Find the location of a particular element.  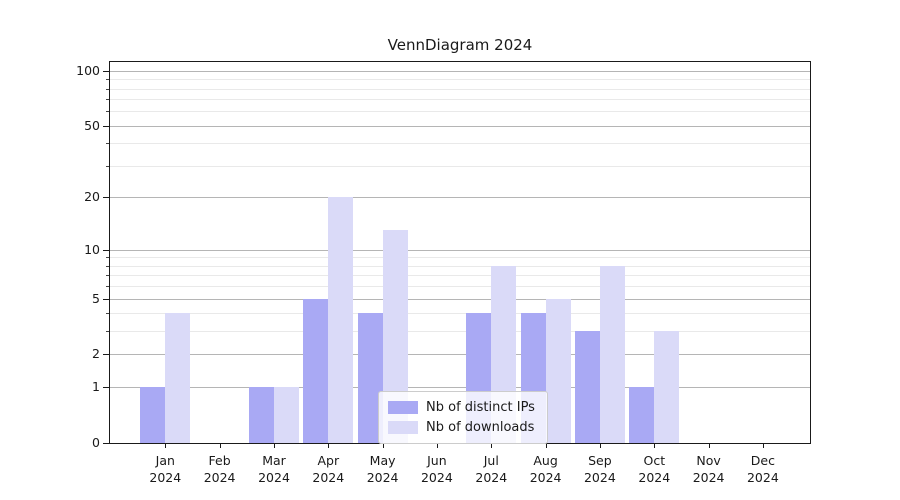

legend: Nb of distinct IPs Nb of downloads is located at coordinates (463, 417).